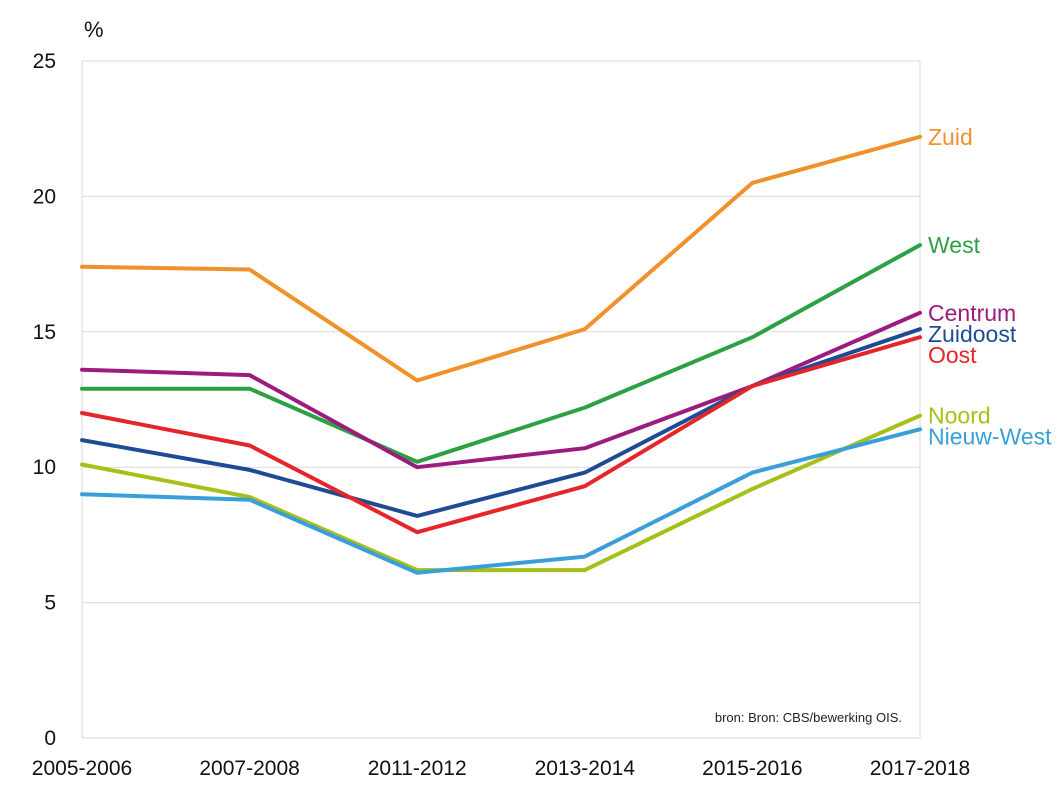  I want to click on y-tick-label: 15, so click(44, 332).